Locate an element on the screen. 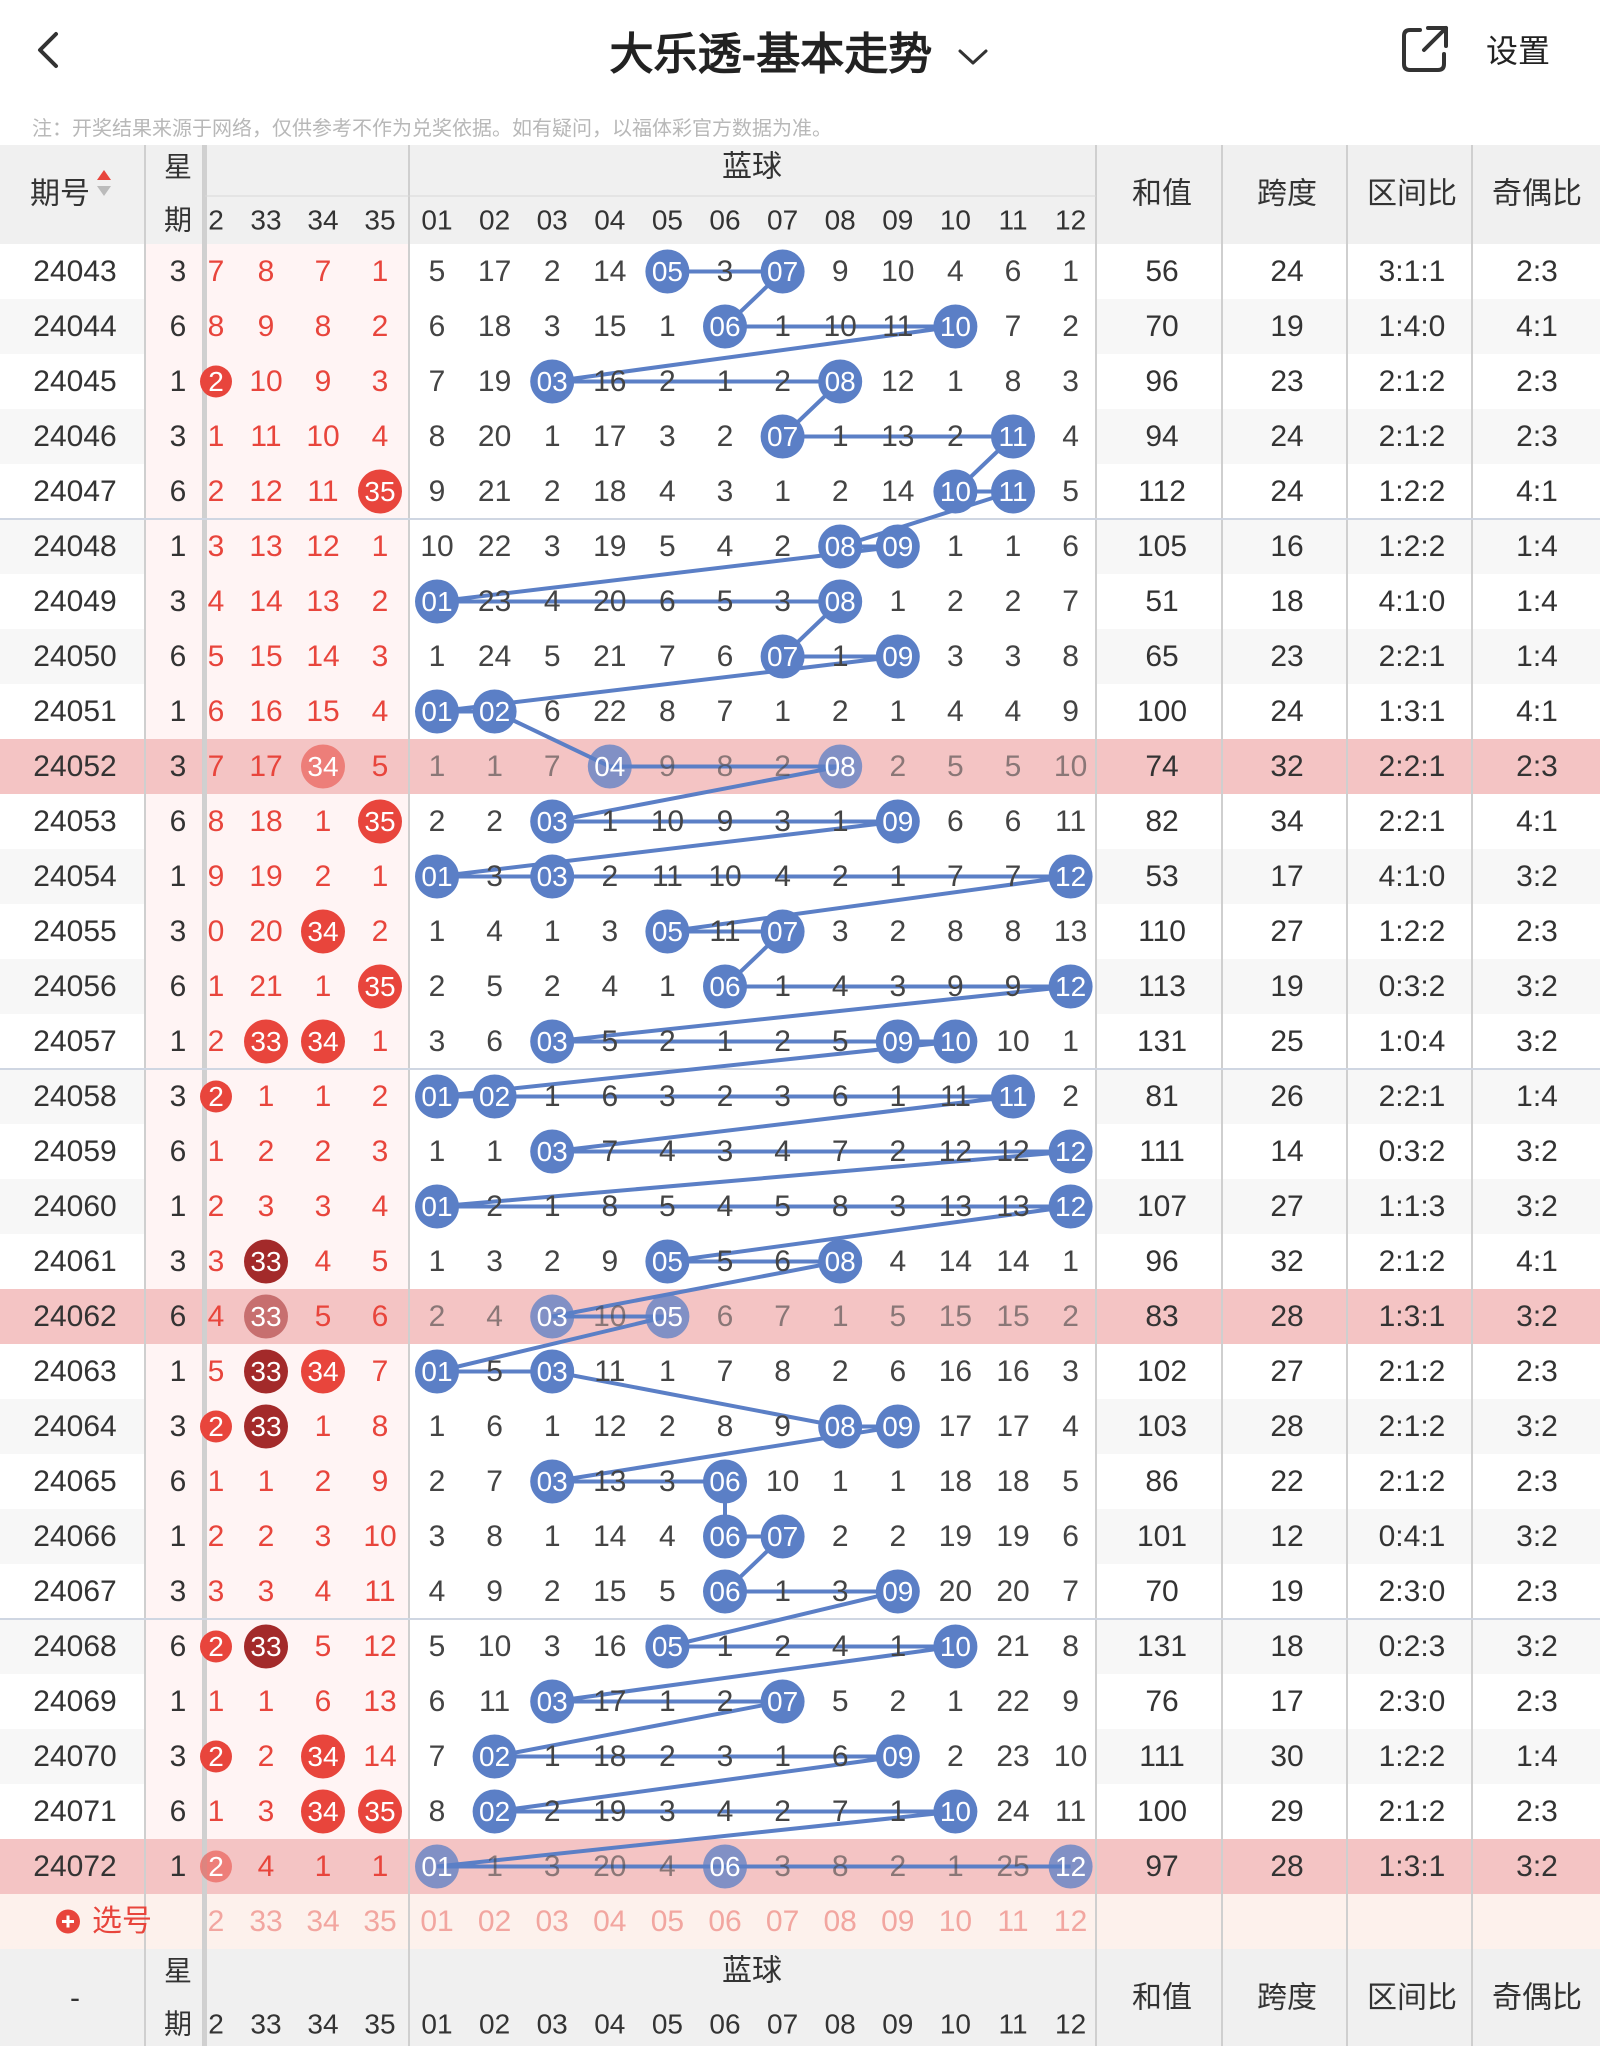 Image resolution: width=1600 pixels, height=2046 pixels. pick-blue-num: 10 is located at coordinates (955, 1921).